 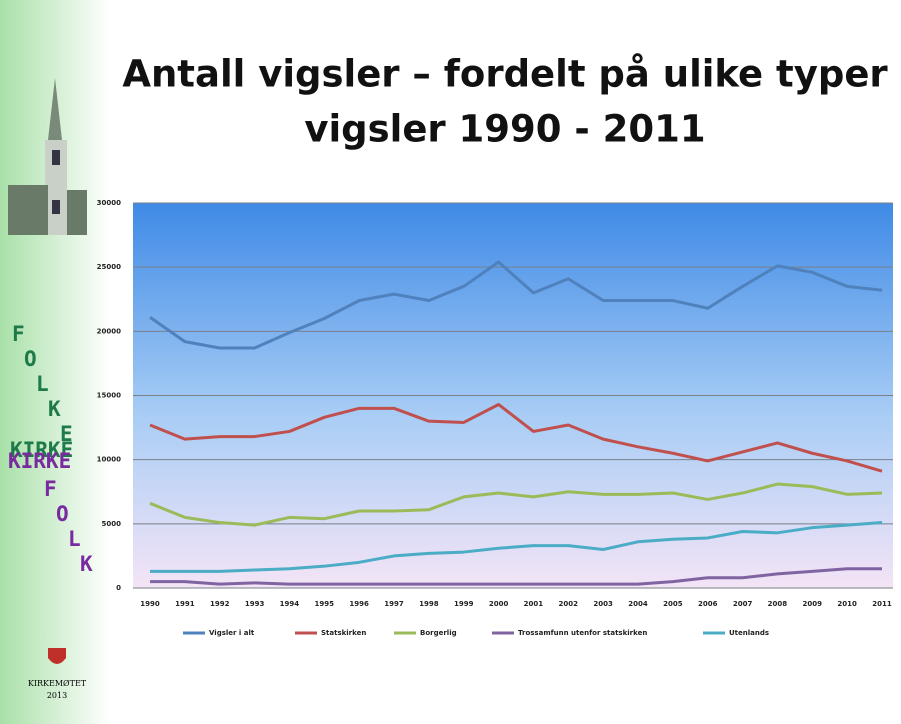 What do you see at coordinates (325, 604) in the screenshot?
I see `x-tick-label: 1995` at bounding box center [325, 604].